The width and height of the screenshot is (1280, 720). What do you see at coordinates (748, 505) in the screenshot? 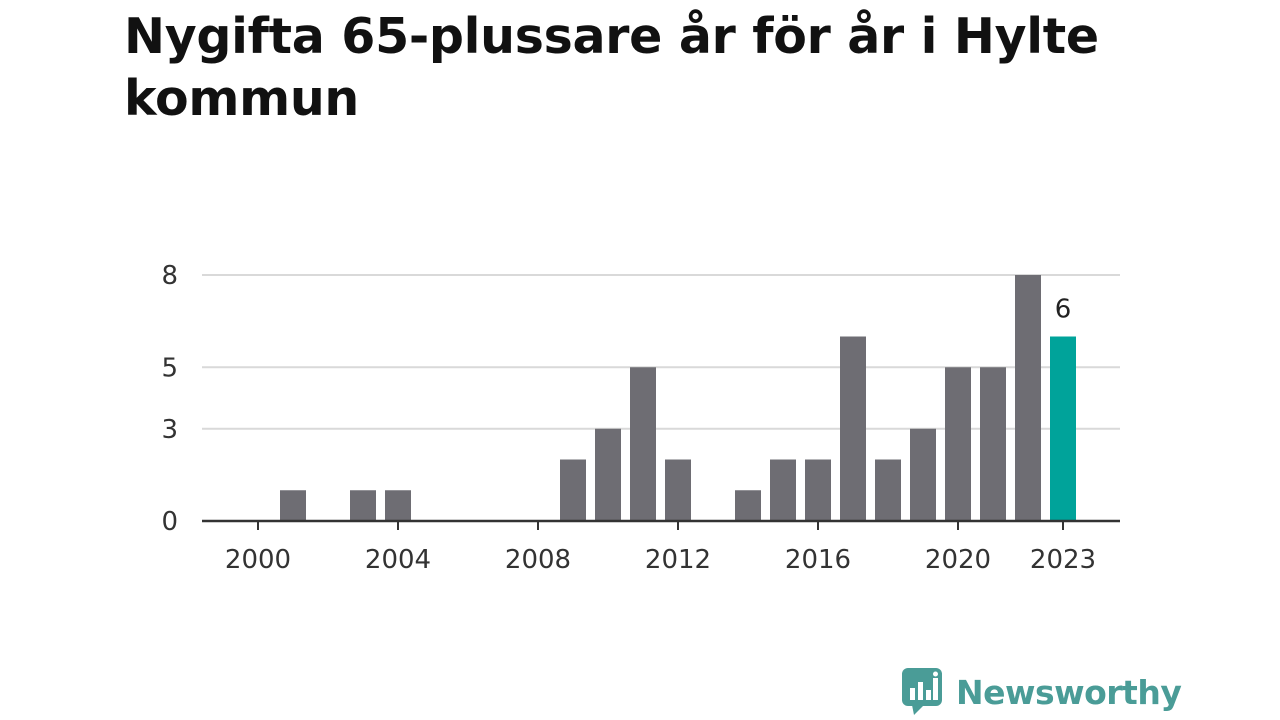
I see `bar-2014` at bounding box center [748, 505].